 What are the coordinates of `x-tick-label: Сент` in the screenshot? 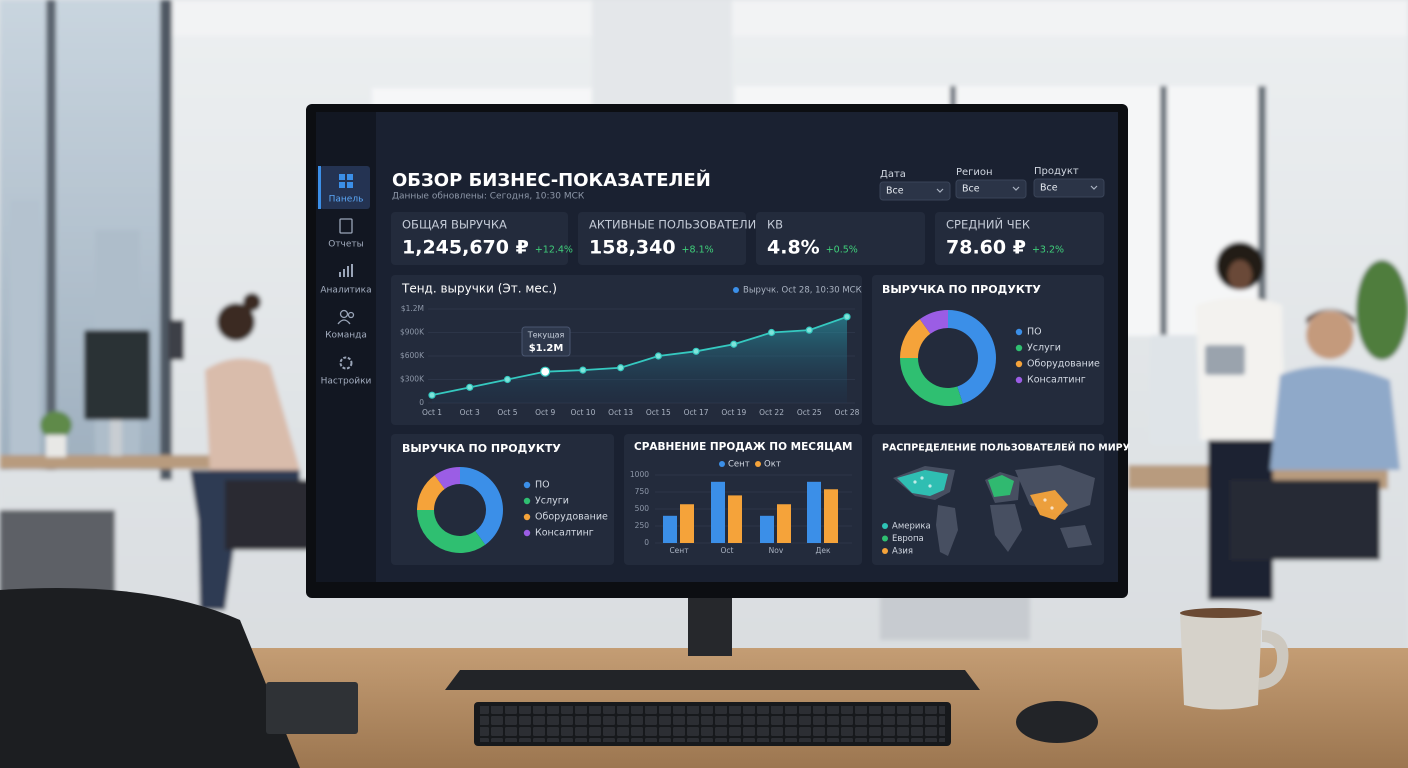 It's located at (679, 550).